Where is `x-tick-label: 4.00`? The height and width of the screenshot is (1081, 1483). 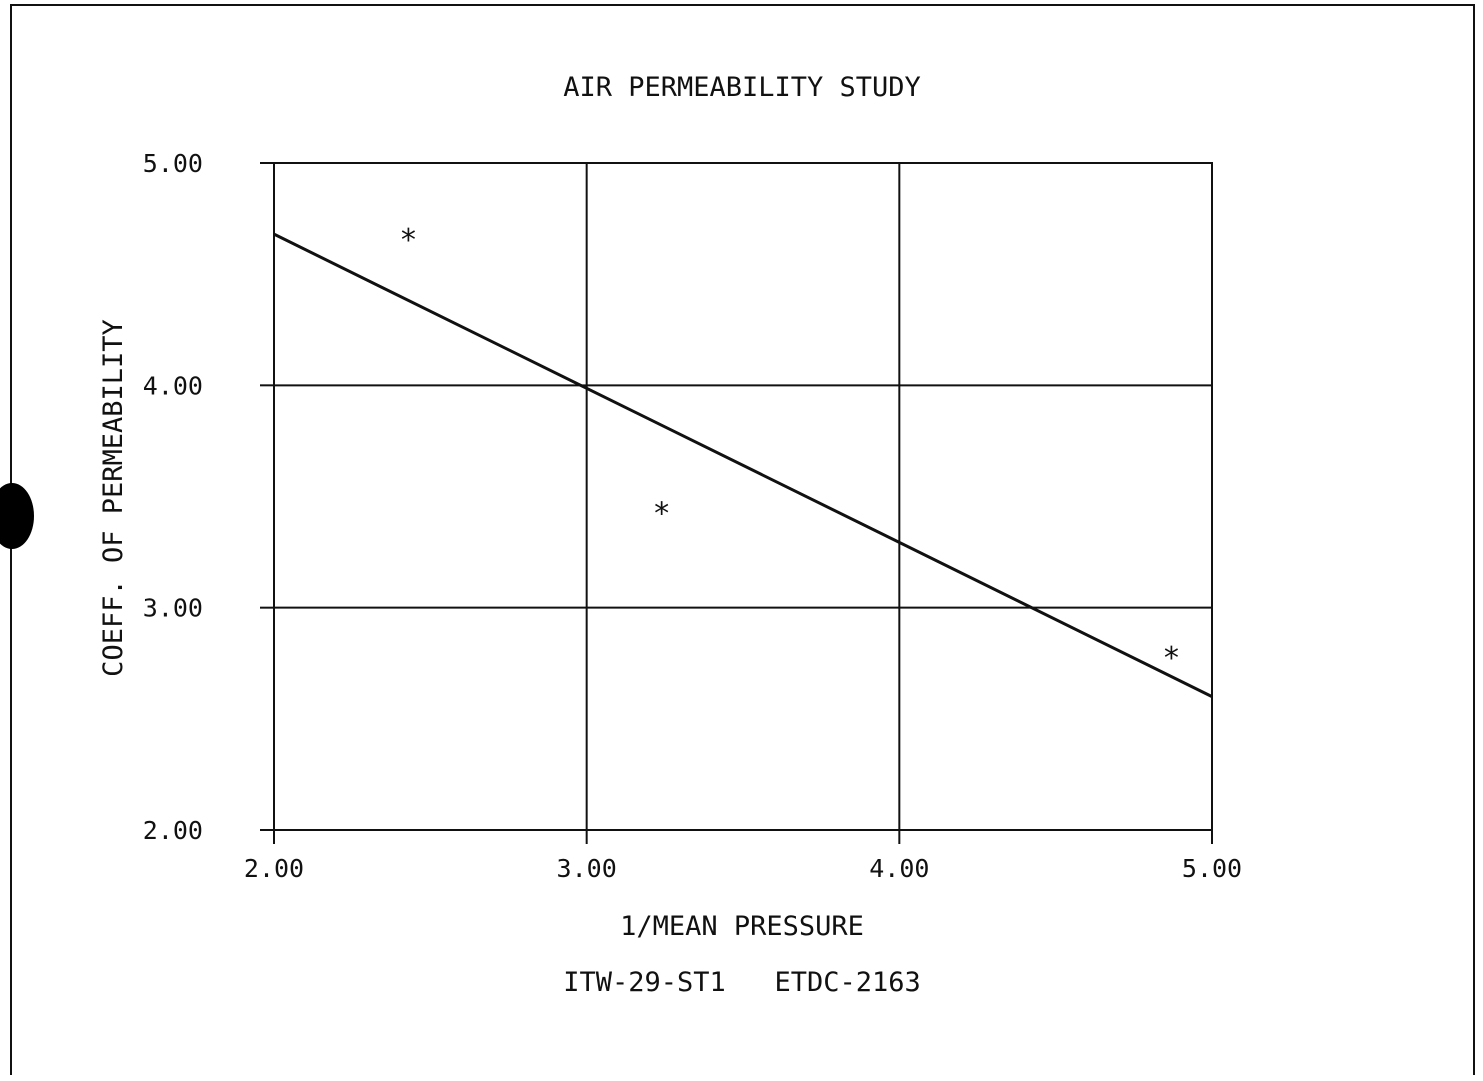
x-tick-label: 4.00 is located at coordinates (899, 868).